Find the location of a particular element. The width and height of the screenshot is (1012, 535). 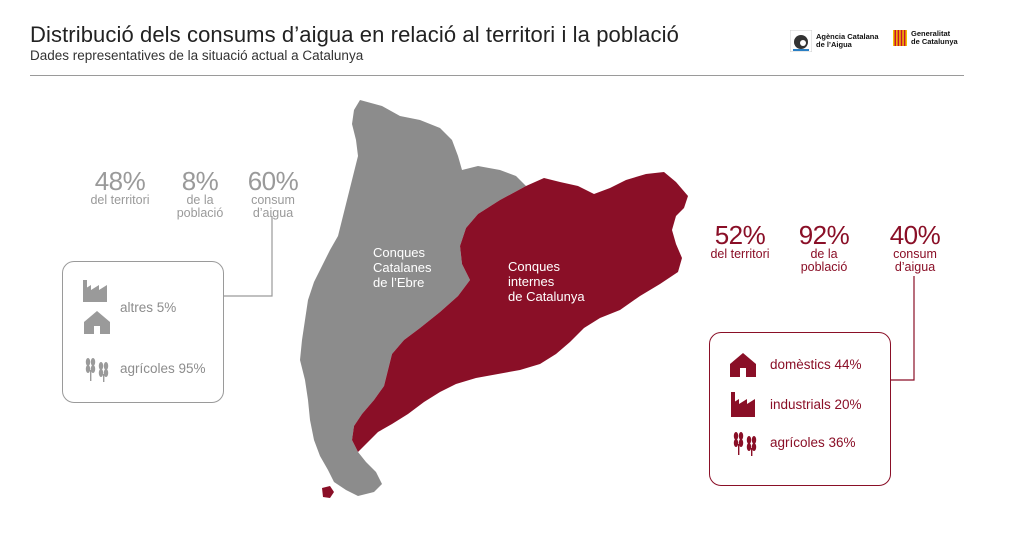

house-icon is located at coordinates (743, 365).